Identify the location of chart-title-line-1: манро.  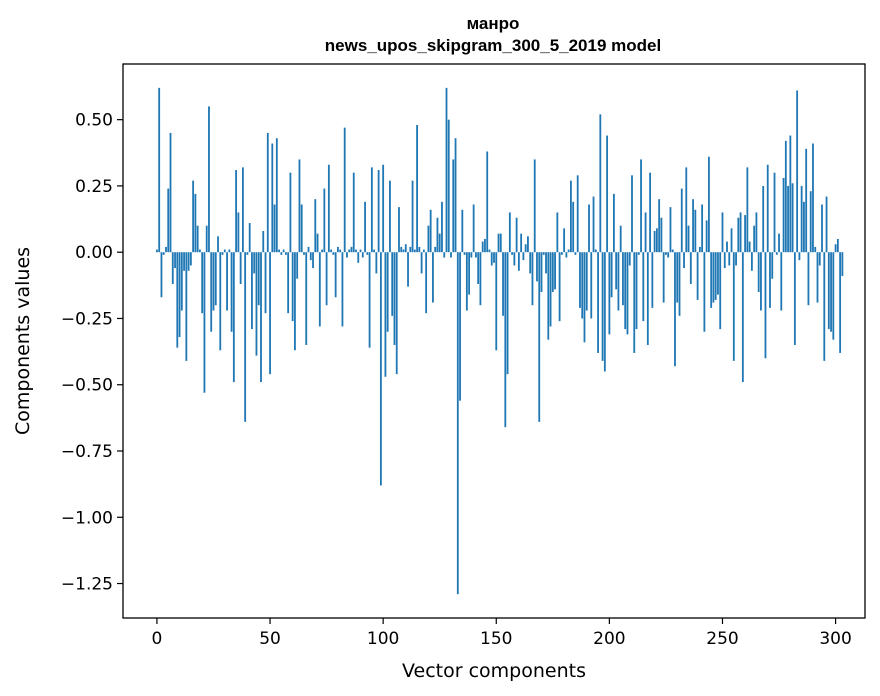
(493, 23).